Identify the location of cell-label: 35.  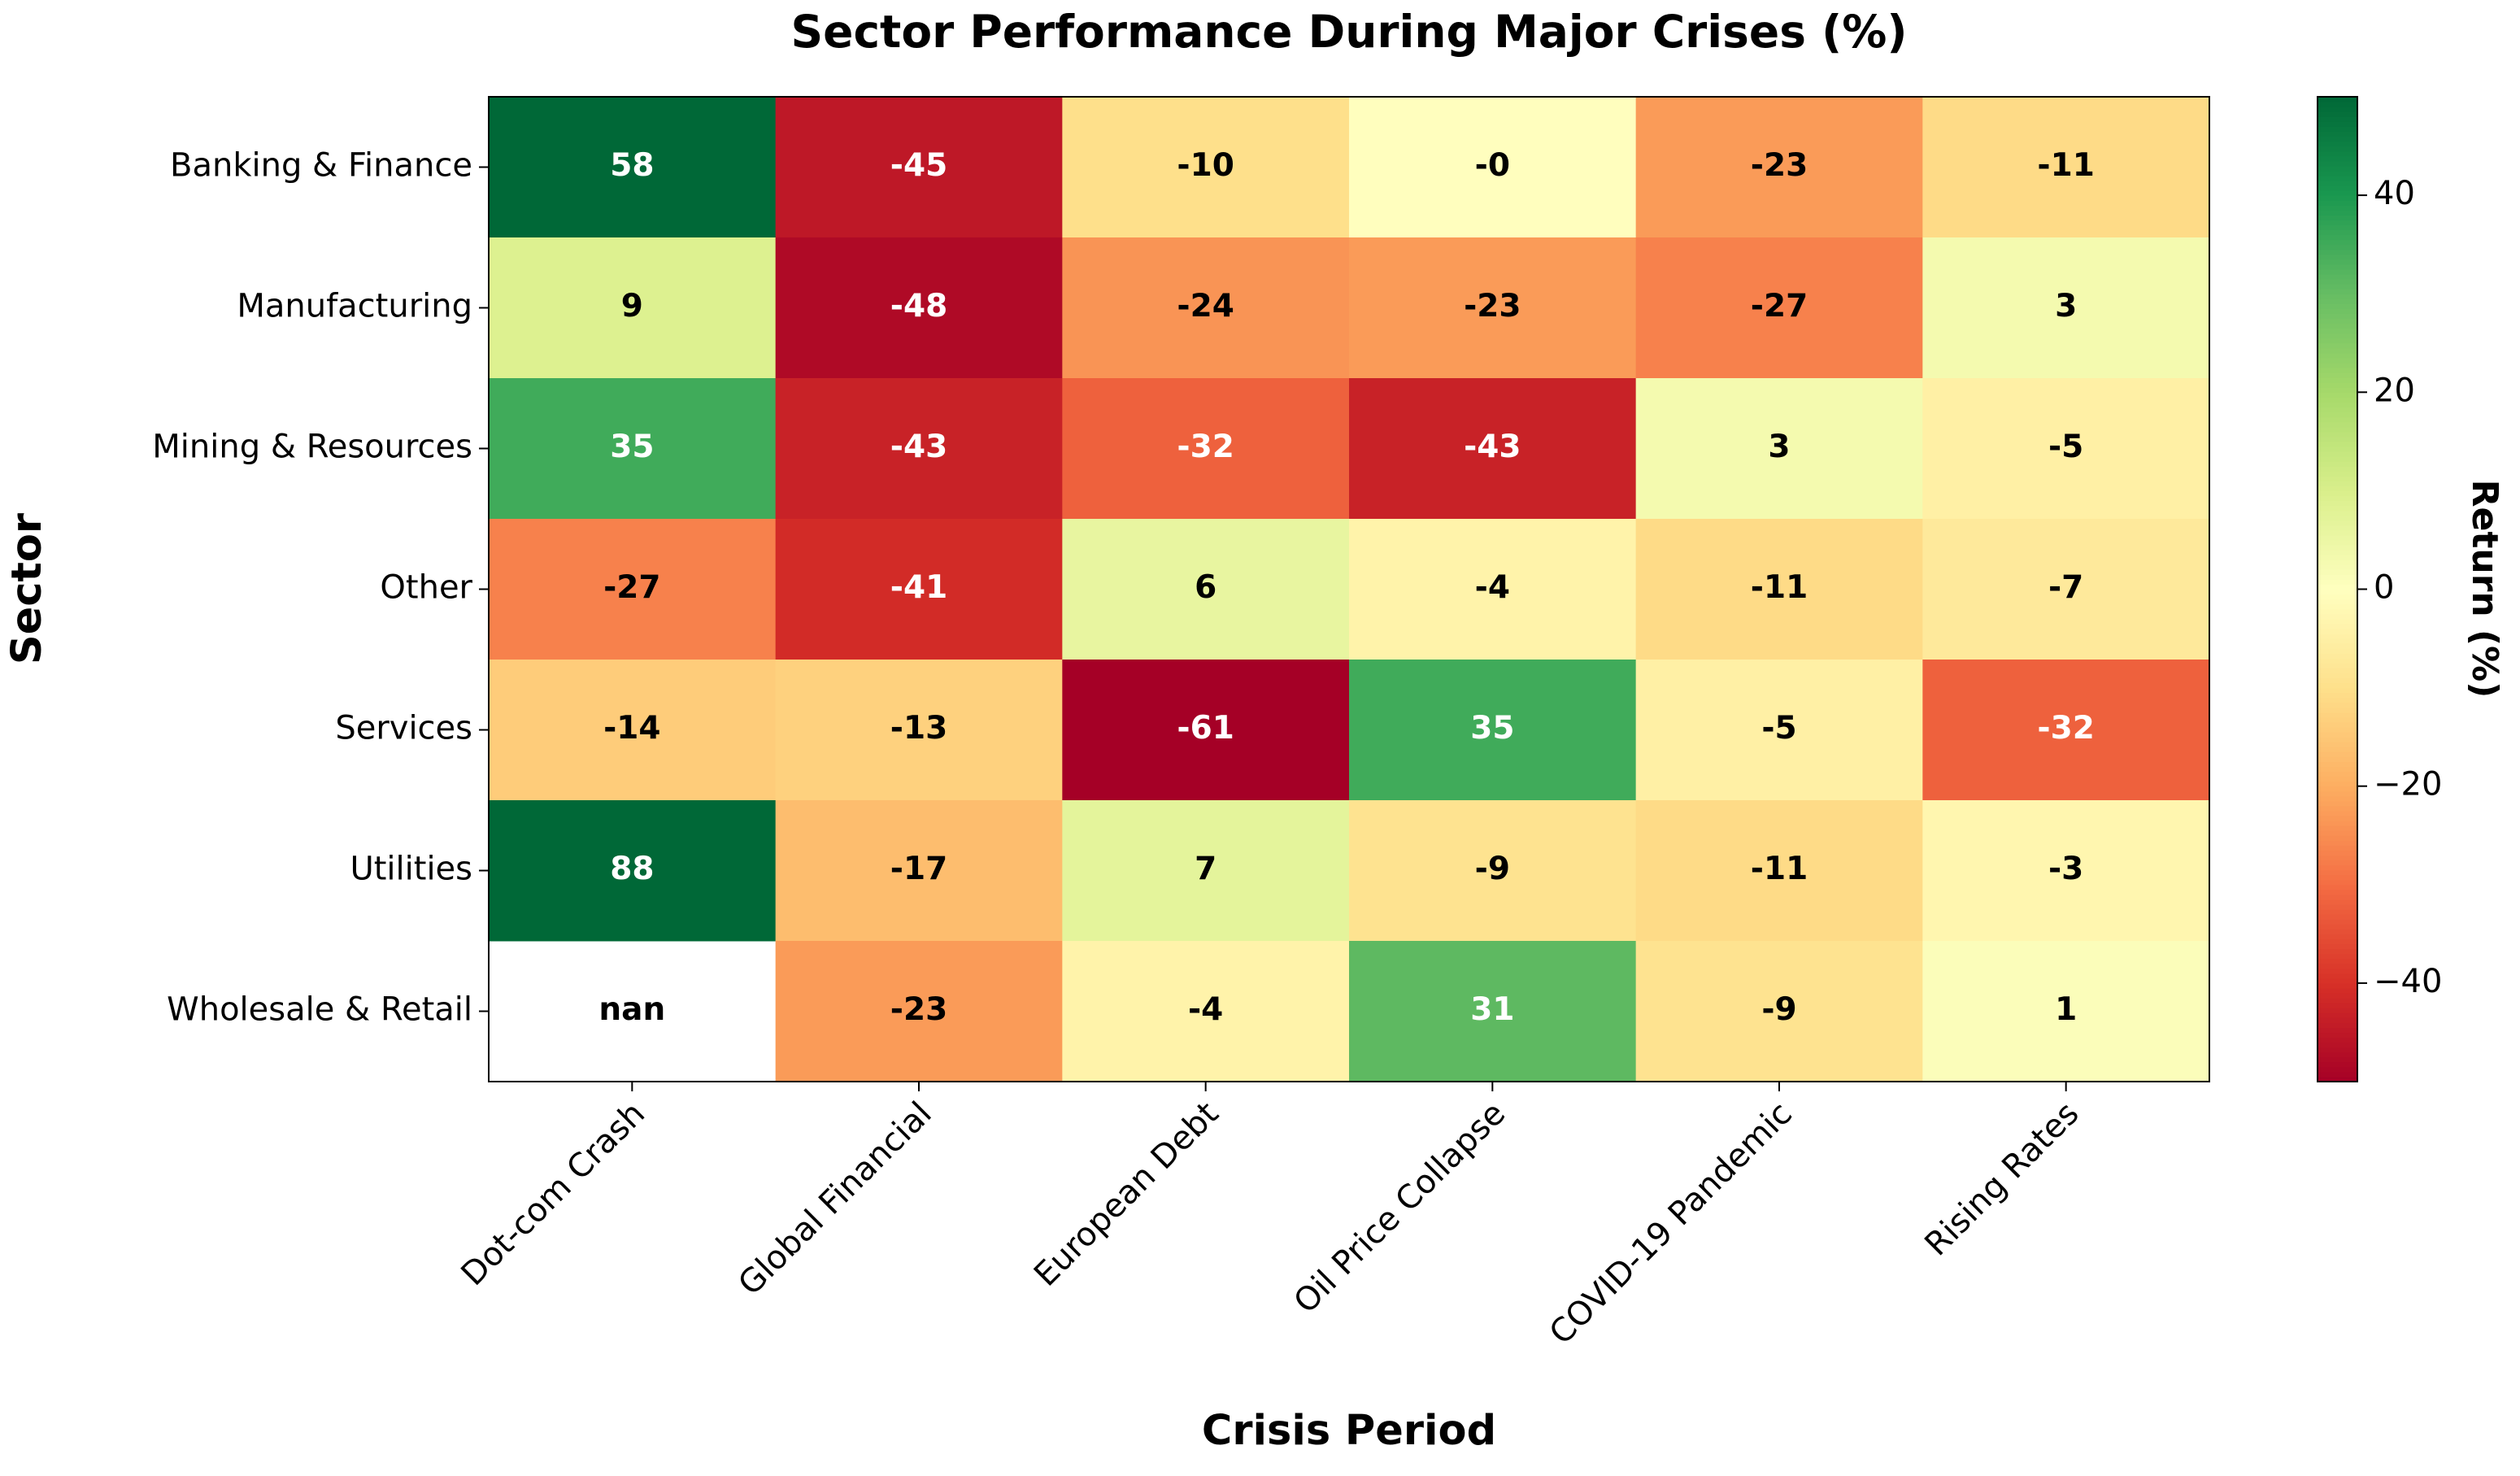
(632, 447).